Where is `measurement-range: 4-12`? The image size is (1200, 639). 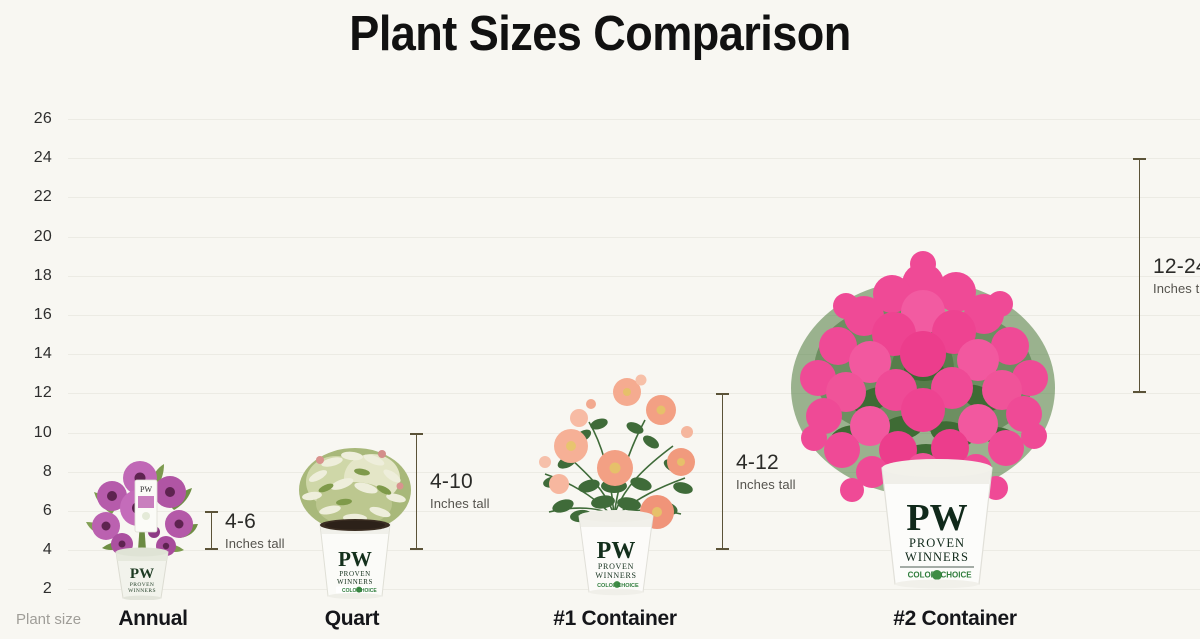
measurement-range: 4-12 is located at coordinates (757, 462).